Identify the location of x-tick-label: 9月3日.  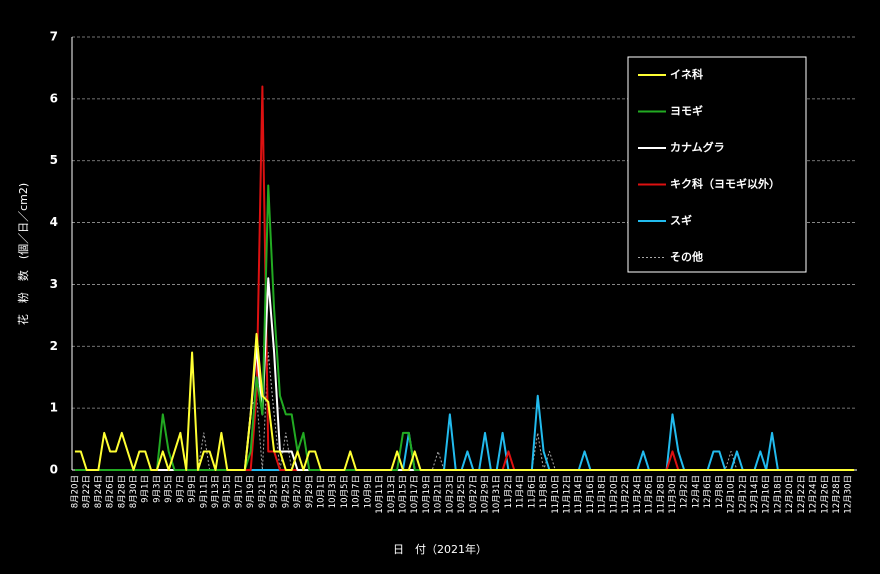
(157, 489).